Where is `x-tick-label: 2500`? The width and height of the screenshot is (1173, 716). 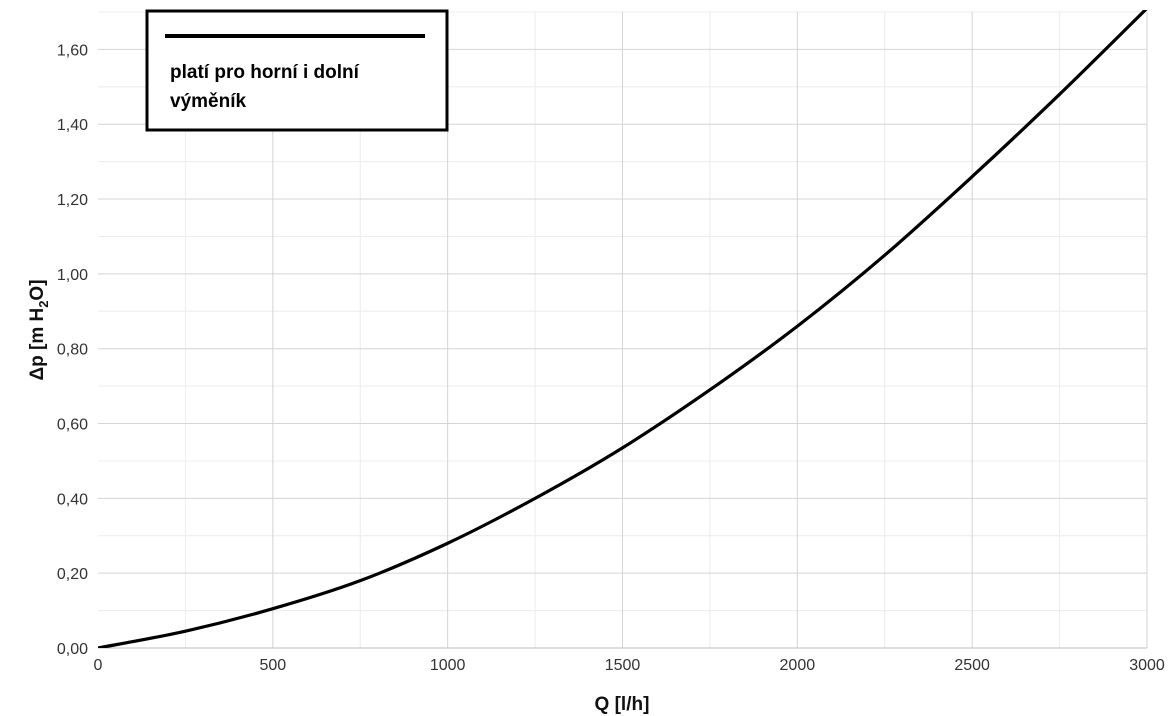 x-tick-label: 2500 is located at coordinates (972, 665).